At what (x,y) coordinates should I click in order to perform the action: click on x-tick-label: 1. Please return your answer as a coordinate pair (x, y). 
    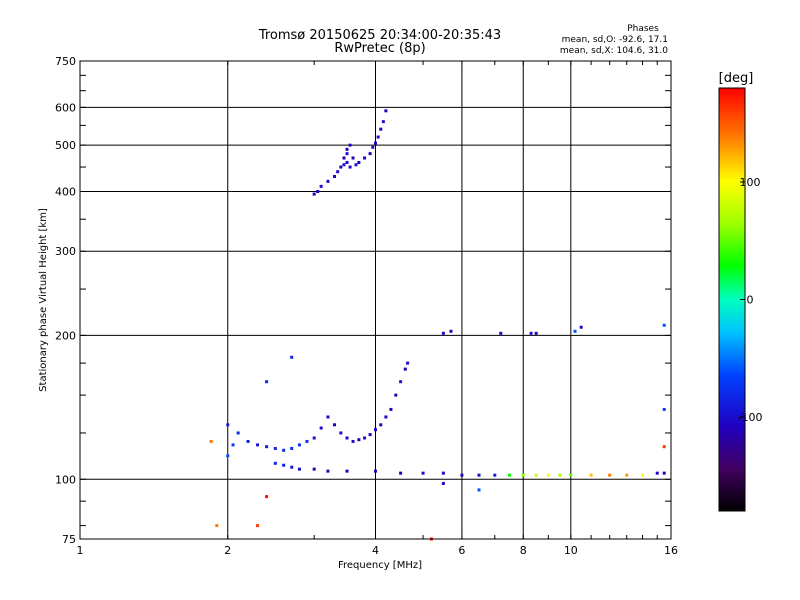
    Looking at the image, I should click on (80, 550).